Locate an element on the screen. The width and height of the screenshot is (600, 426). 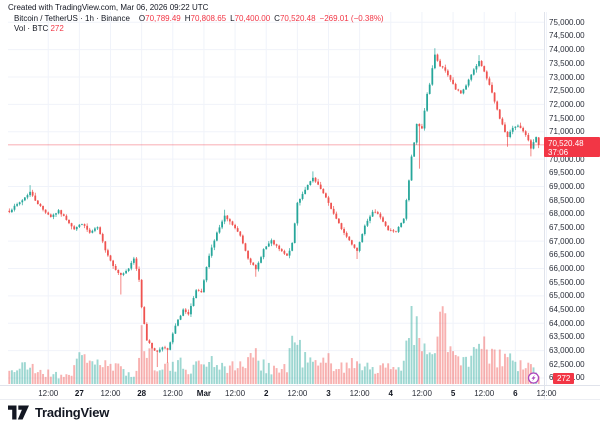
symbol-title: Bitcoin / TetherUS · 1h · Binance is located at coordinates (72, 18).